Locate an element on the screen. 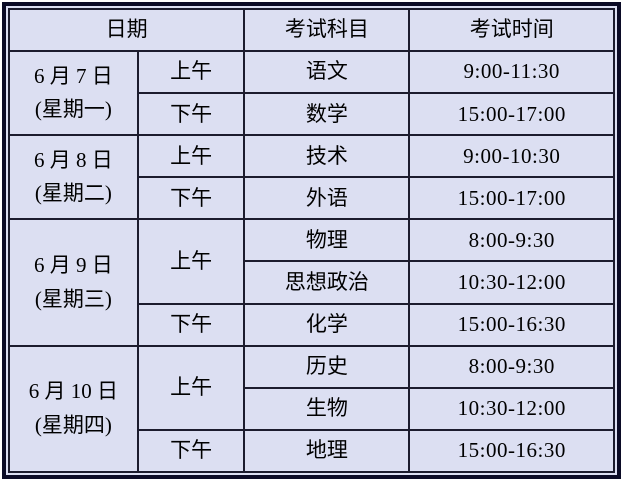 The image size is (624, 482). table-row: 下午 地理 15:00-16:30 is located at coordinates (312, 451).